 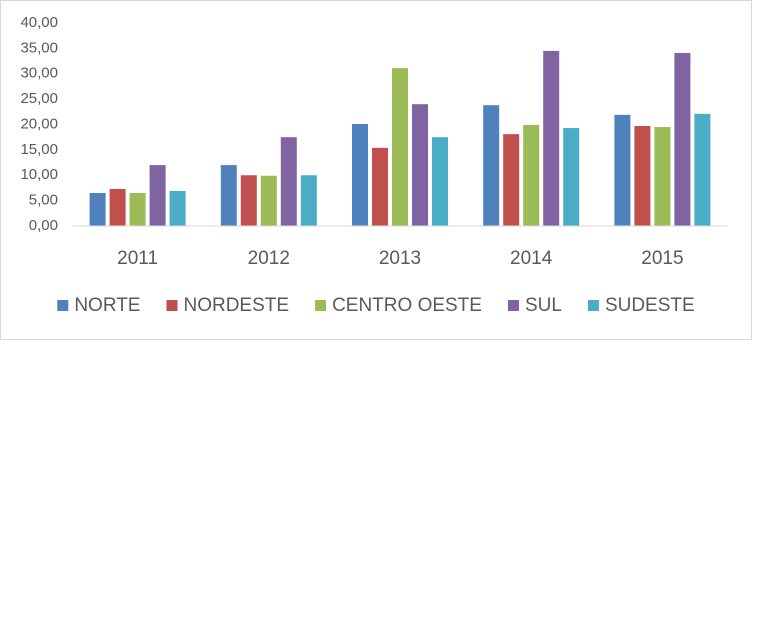 What do you see at coordinates (39, 123) in the screenshot?
I see `y-tick-label: 20,00` at bounding box center [39, 123].